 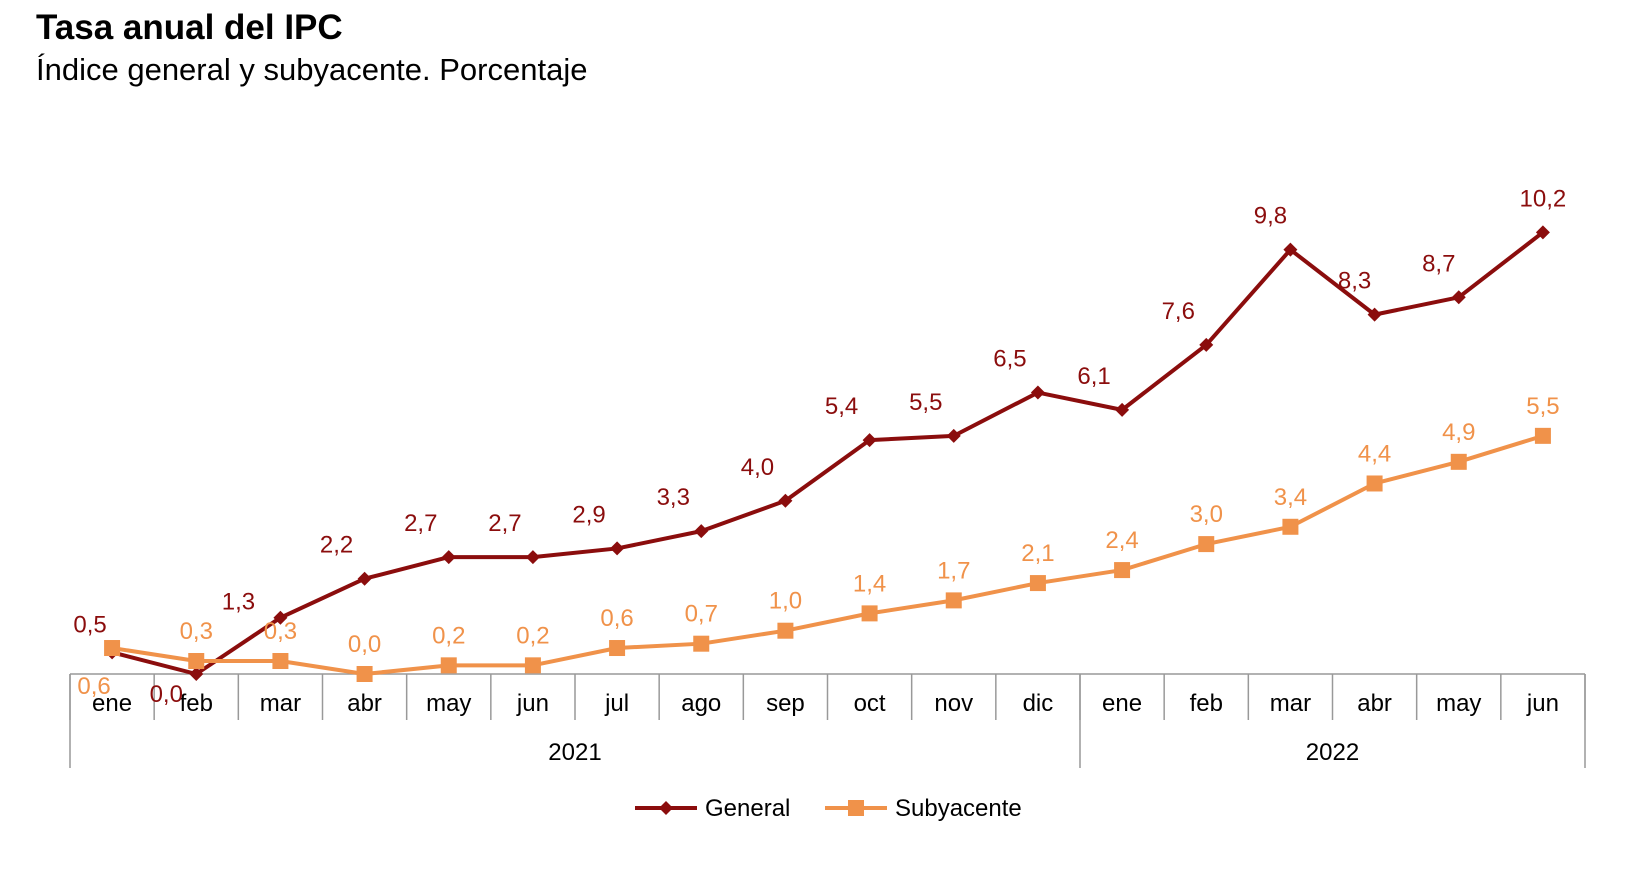 I want to click on x-tick-label: jul, so click(x=616, y=703).